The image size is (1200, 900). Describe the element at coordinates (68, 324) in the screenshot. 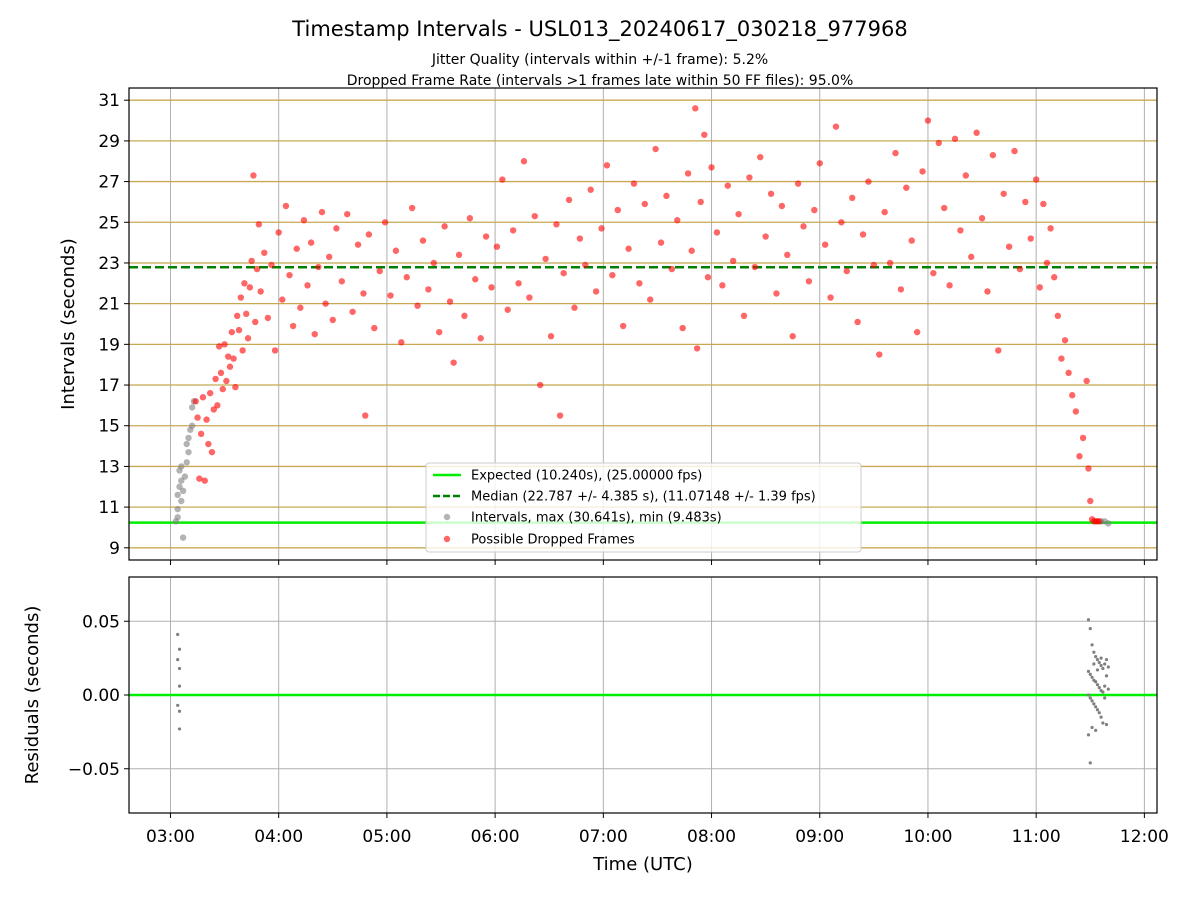

I see `intervals-y-label: Intervals (seconds)` at that location.